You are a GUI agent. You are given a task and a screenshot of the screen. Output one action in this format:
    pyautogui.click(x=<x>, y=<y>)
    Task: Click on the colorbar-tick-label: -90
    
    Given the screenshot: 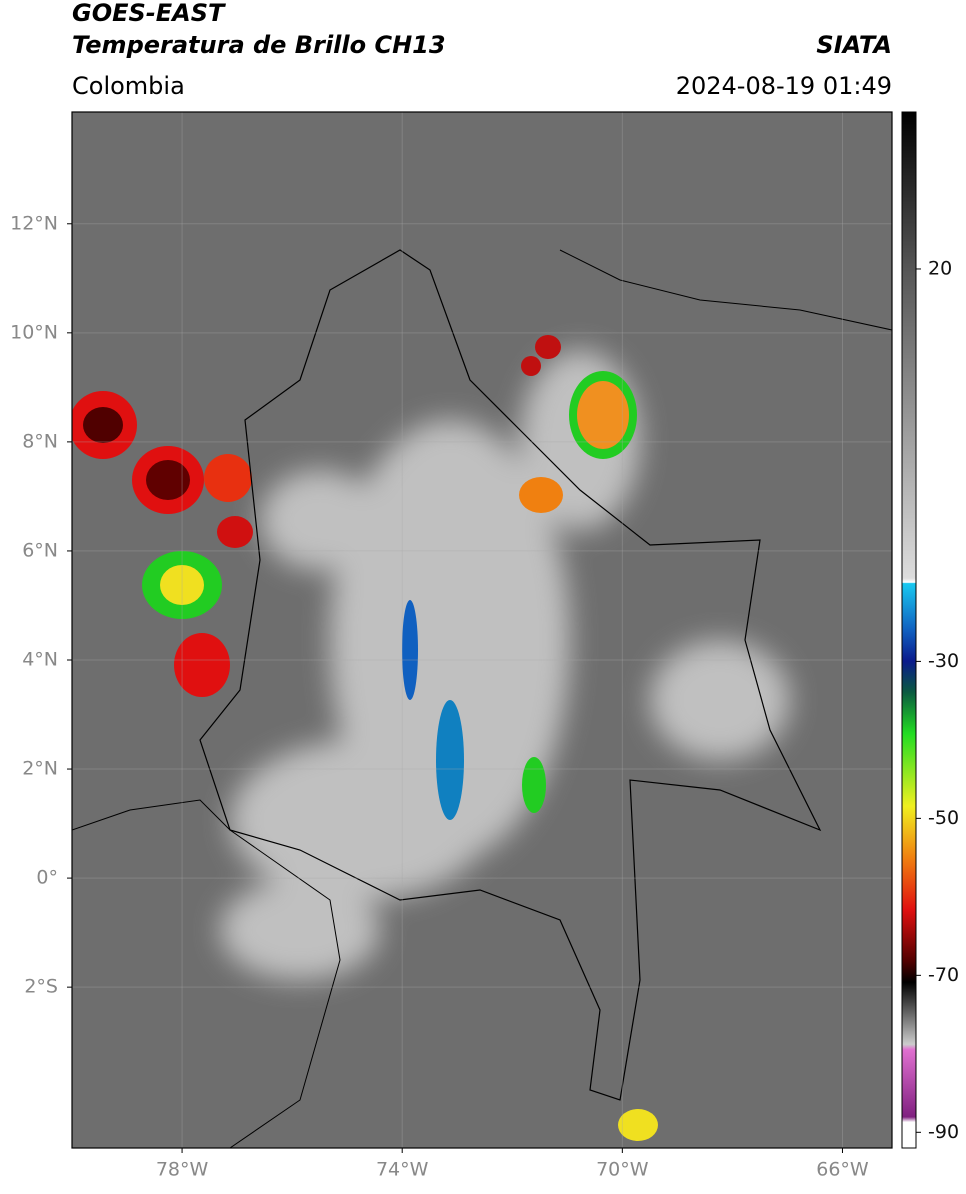 What is the action you would take?
    pyautogui.click(x=943, y=1132)
    